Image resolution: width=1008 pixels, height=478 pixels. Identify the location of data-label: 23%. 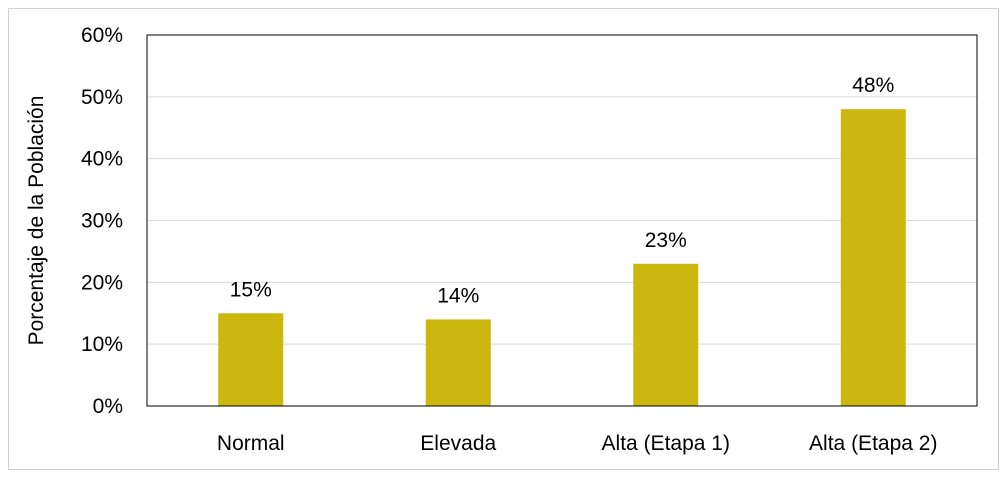
(666, 240).